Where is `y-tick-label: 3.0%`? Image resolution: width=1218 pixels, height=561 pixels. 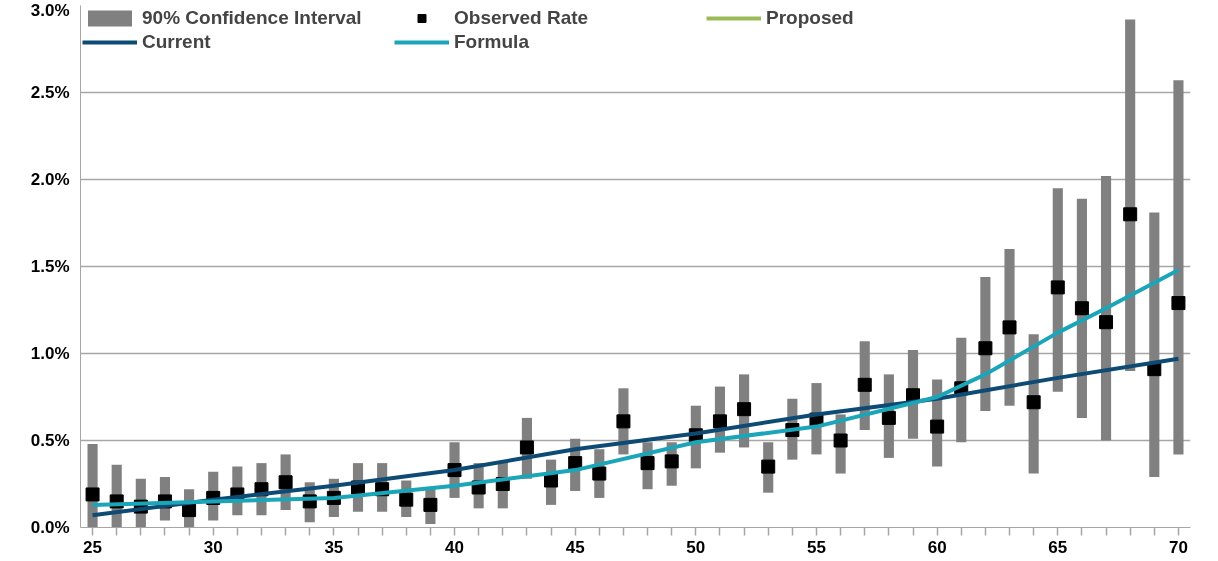 y-tick-label: 3.0% is located at coordinates (50, 10).